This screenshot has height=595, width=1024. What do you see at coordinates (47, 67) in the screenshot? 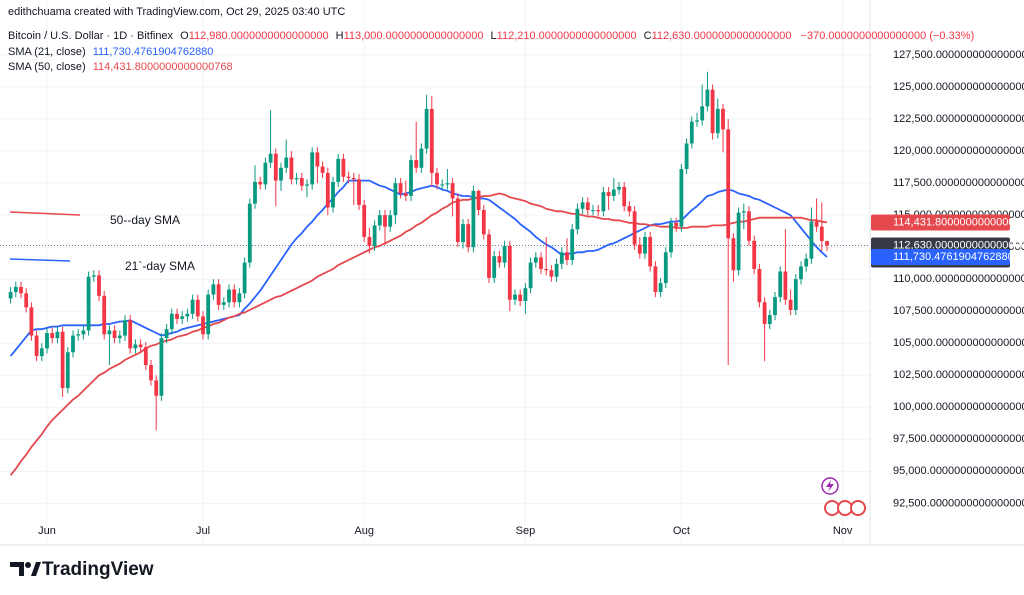
I see `indicator-name: SMA (50, close)` at bounding box center [47, 67].